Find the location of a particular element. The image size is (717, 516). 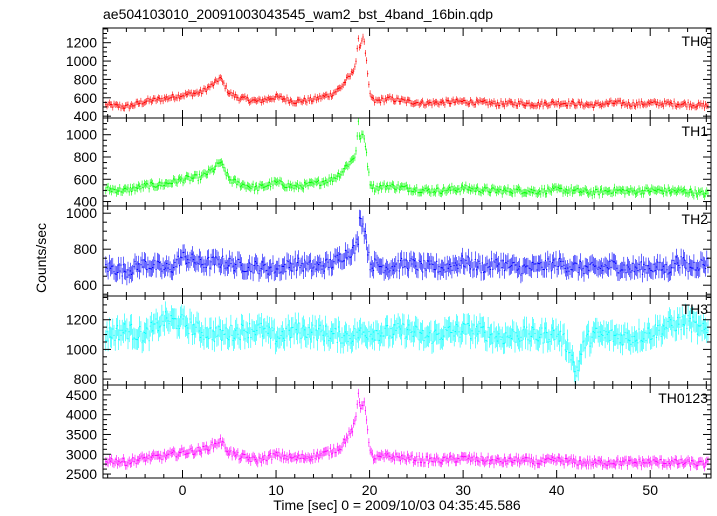

data-line-th1 is located at coordinates (407, 158).